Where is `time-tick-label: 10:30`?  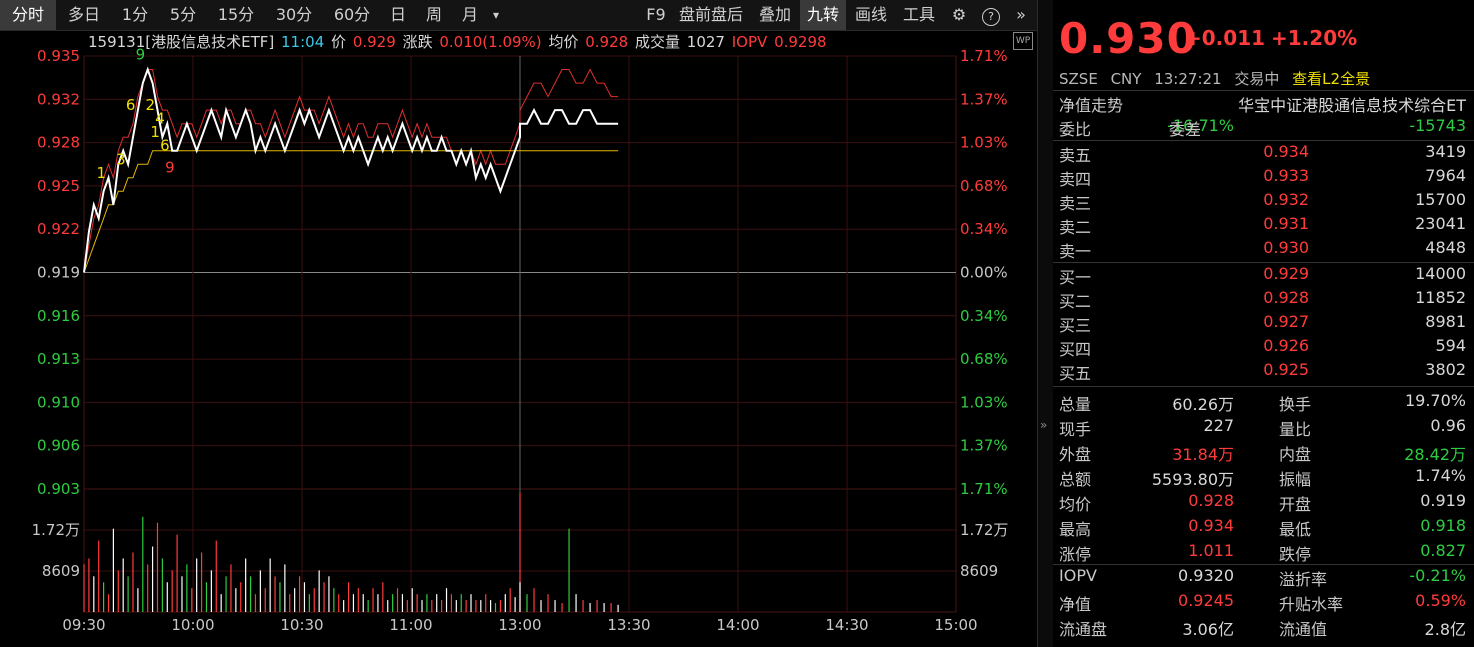 time-tick-label: 10:30 is located at coordinates (301, 625).